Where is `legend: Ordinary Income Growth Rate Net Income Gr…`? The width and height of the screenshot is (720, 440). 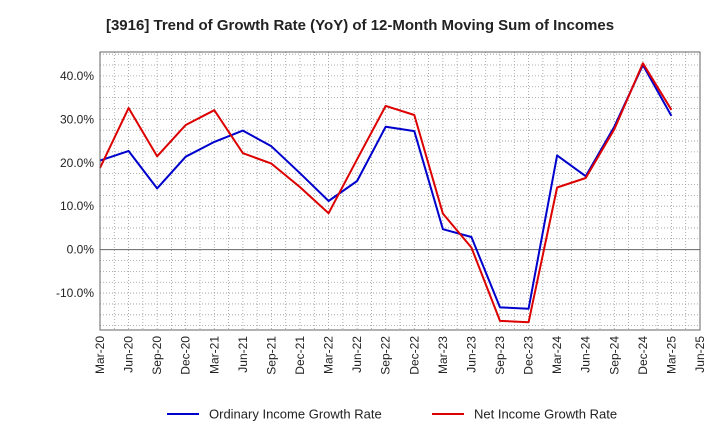
legend: Ordinary Income Growth Rate Net Income Gr… is located at coordinates (392, 414).